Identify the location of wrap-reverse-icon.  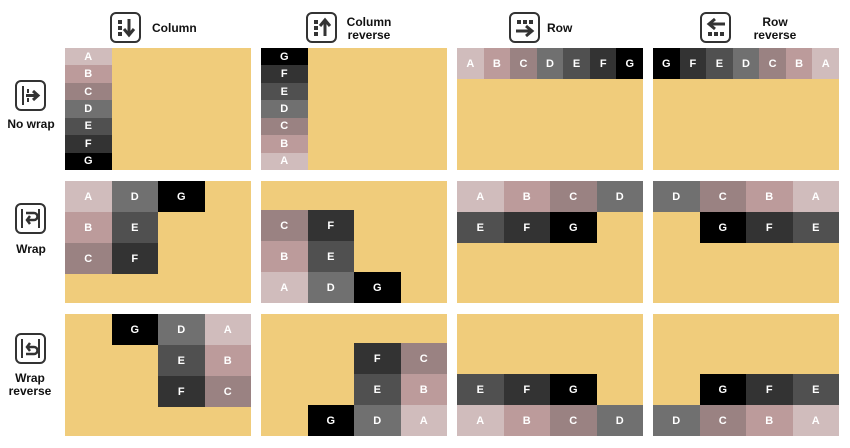
(30, 348).